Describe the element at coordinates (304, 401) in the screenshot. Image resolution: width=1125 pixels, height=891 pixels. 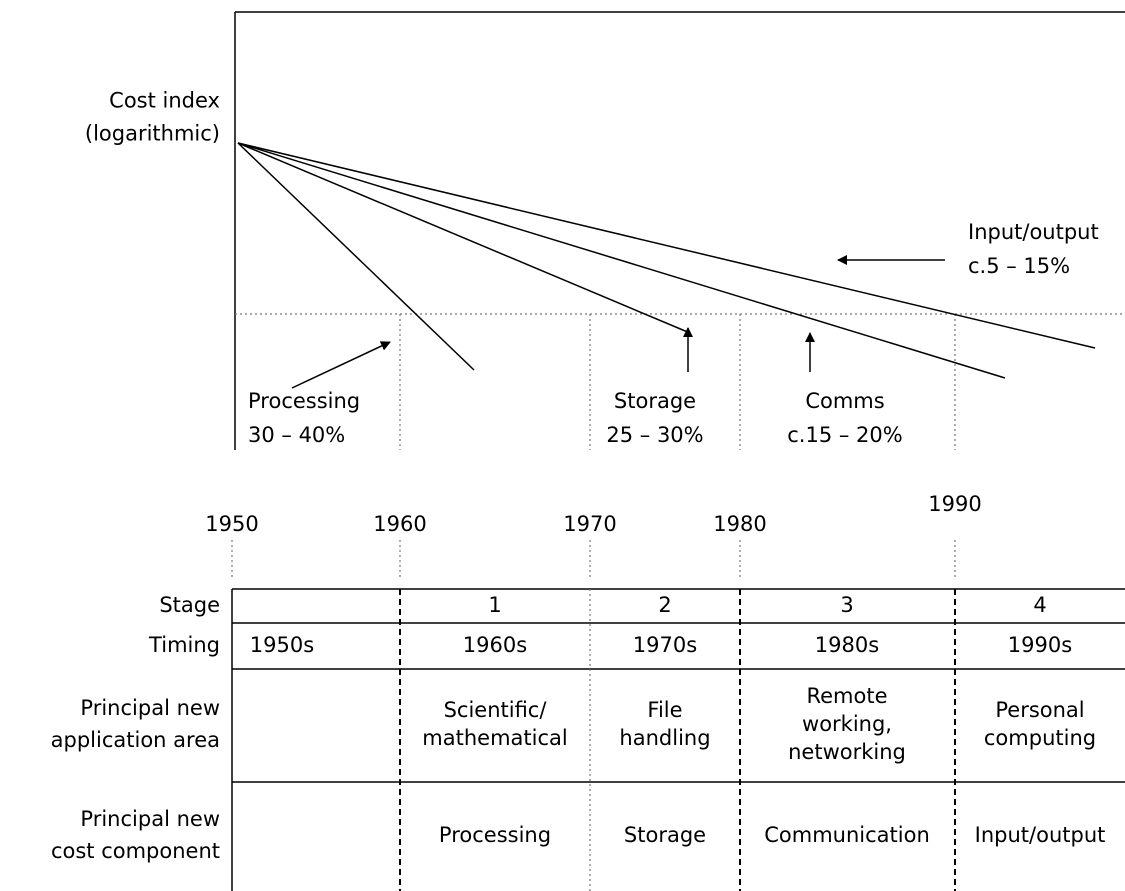
I see `annotation: Processing` at that location.